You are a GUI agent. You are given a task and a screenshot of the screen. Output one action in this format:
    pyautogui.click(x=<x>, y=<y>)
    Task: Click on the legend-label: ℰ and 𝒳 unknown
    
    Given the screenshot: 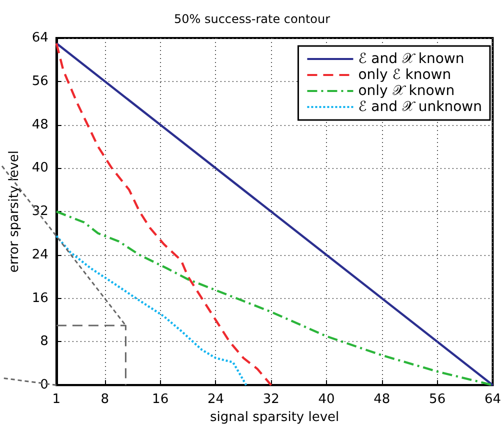 What is the action you would take?
    pyautogui.click(x=420, y=107)
    